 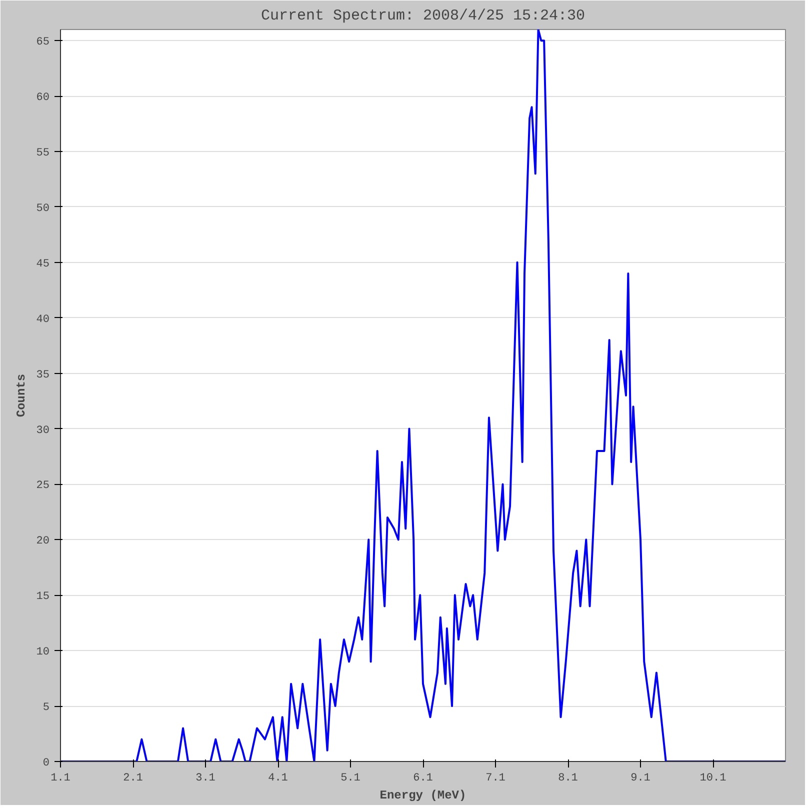 I want to click on x-tick-label: 2.1, so click(x=133, y=778).